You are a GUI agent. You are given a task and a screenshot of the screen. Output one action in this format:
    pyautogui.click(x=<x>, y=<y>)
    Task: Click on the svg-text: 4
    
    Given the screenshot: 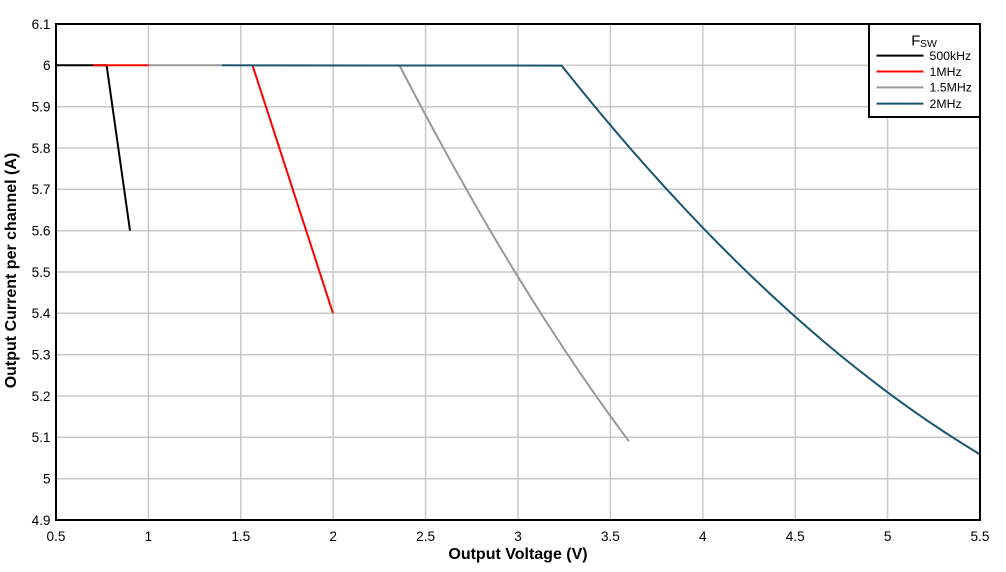 What is the action you would take?
    pyautogui.click(x=703, y=536)
    